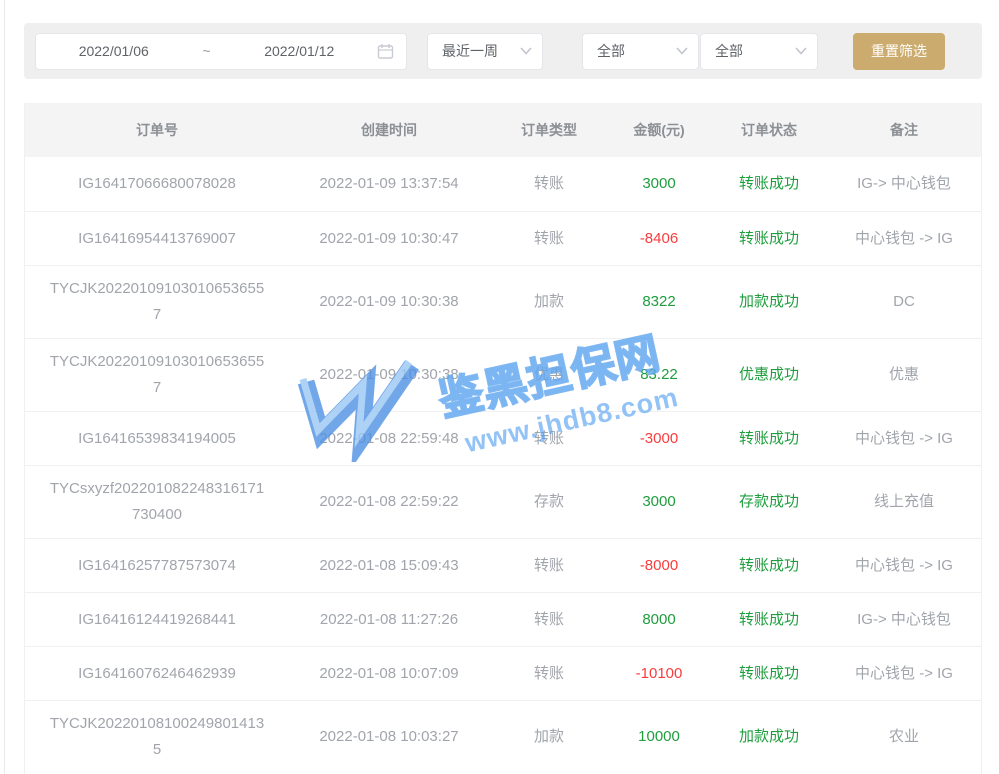 Image resolution: width=999 pixels, height=774 pixels. Describe the element at coordinates (729, 51) in the screenshot. I see `order-status-value: 全部` at that location.